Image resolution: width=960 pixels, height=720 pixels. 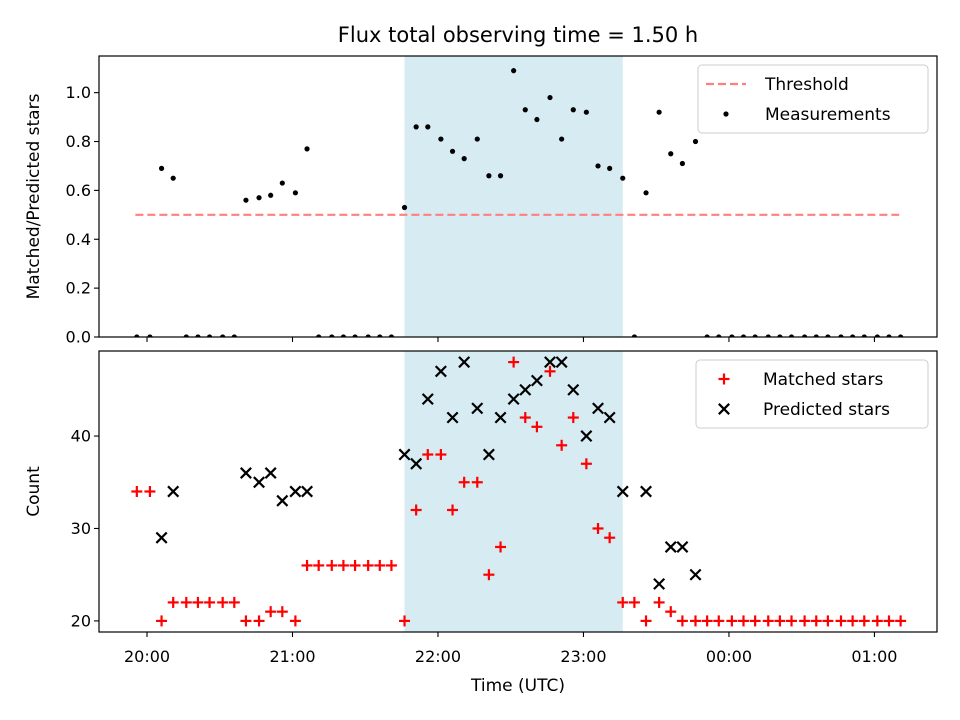 What do you see at coordinates (726, 114) in the screenshot?
I see `legend-measurements-marker` at bounding box center [726, 114].